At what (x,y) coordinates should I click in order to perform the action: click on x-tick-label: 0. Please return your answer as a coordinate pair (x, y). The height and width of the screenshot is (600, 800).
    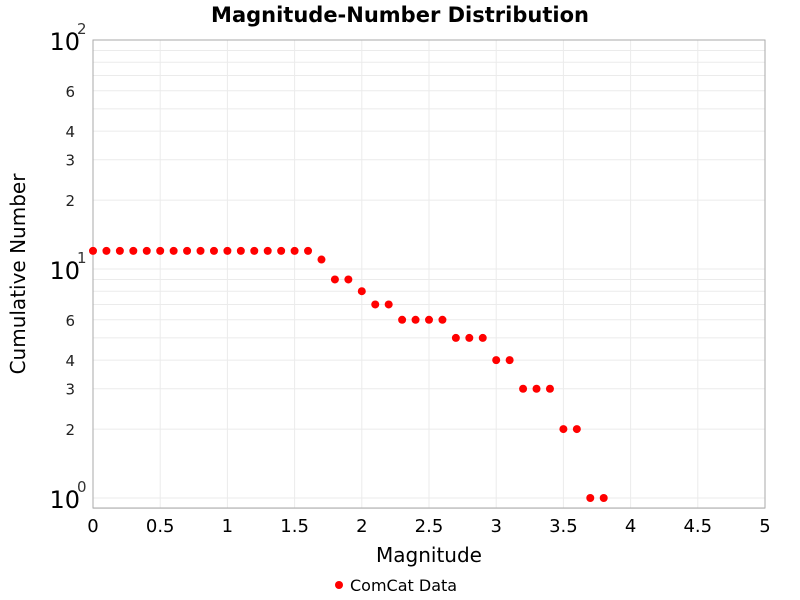
    Looking at the image, I should click on (92, 526).